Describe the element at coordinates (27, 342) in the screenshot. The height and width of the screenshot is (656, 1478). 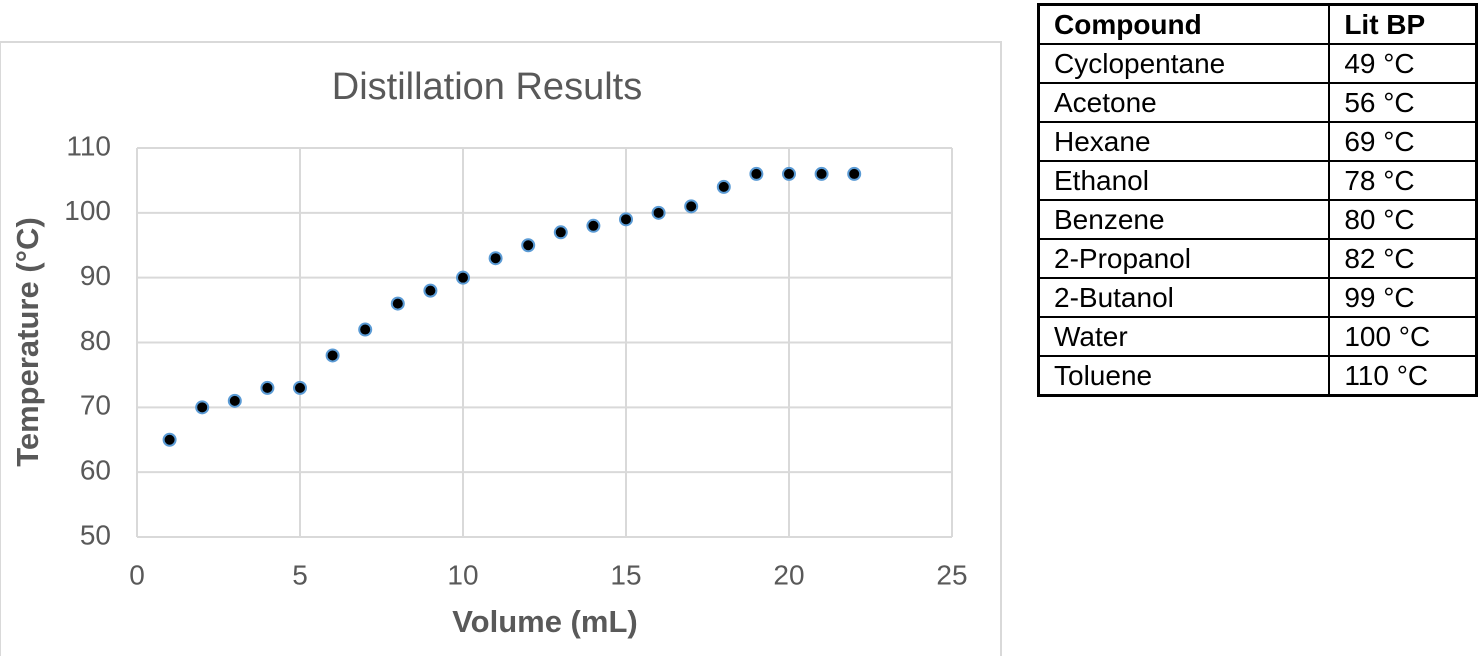
I see `y-axis-label: Temperature (°C)` at that location.